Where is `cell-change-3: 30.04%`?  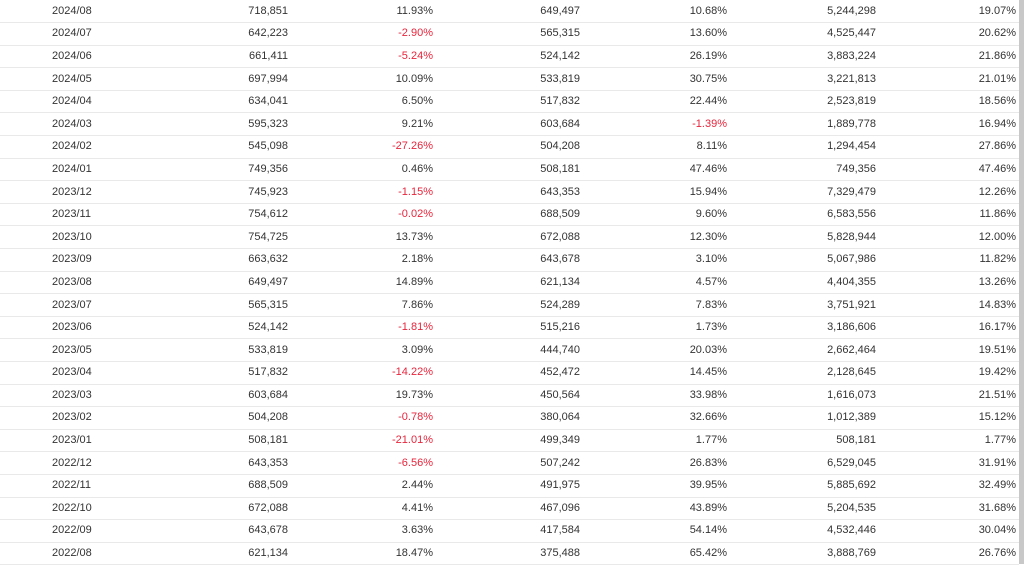 cell-change-3: 30.04% is located at coordinates (951, 531).